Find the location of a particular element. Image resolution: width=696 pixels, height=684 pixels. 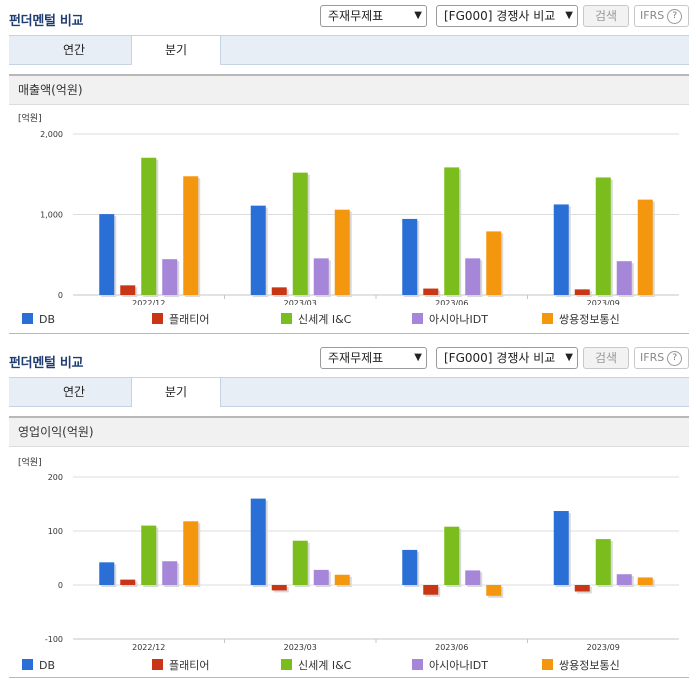

y-unit-label: [억원] is located at coordinates (30, 462).